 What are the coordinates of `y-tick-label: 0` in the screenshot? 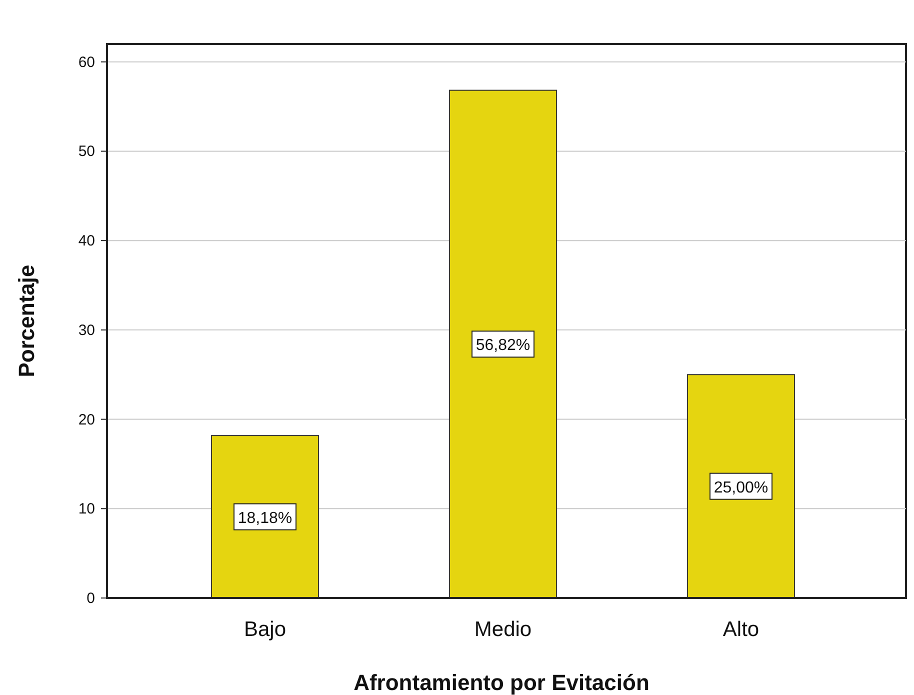 It's located at (90, 598).